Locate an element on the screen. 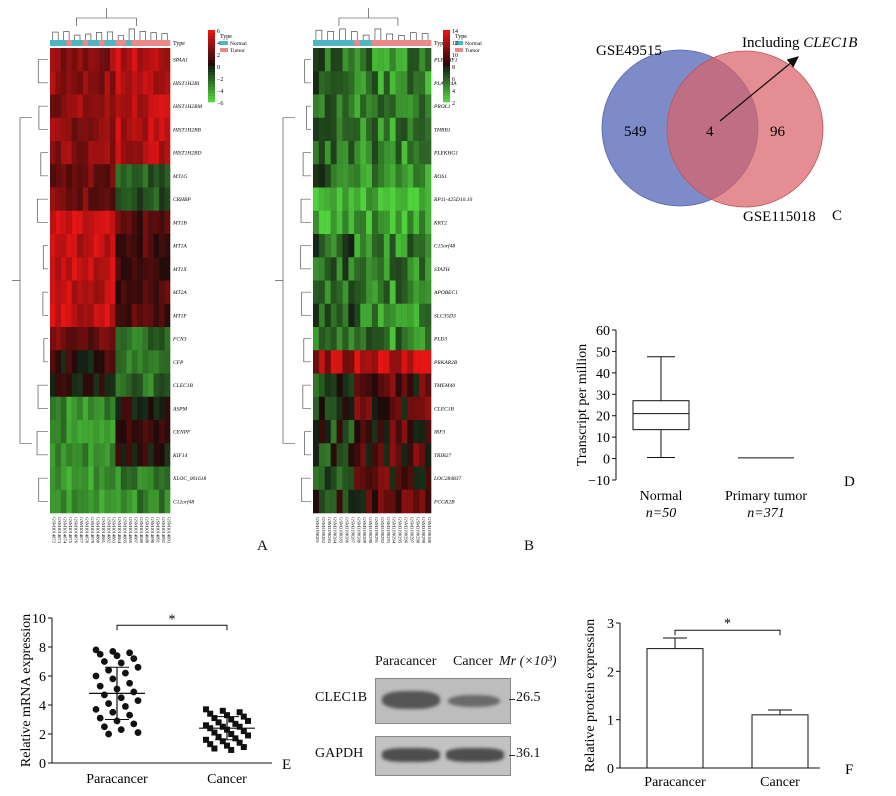  venn-arrow is located at coordinates (759, 89).